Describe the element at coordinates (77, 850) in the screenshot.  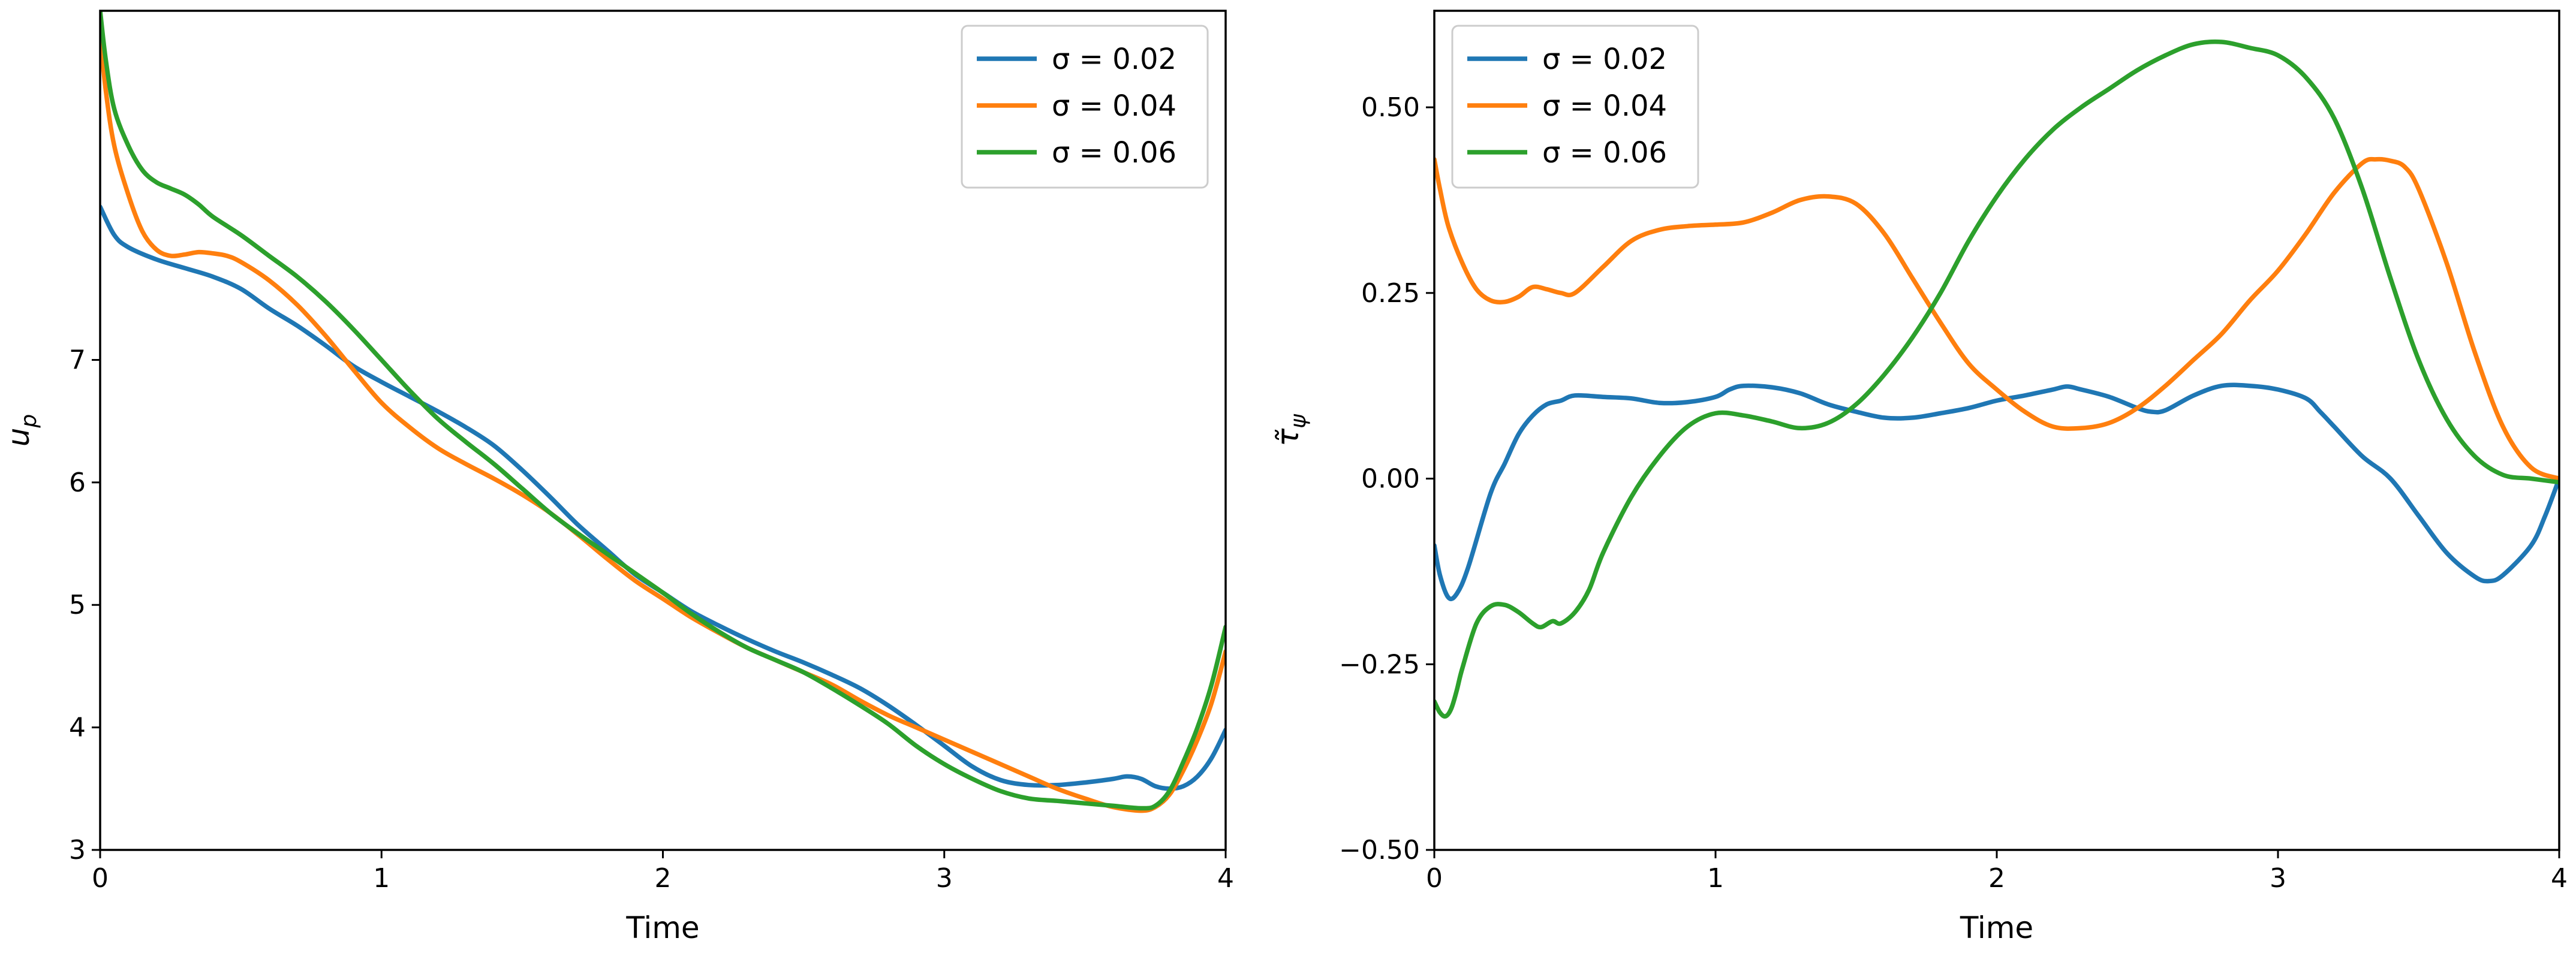
I see `y-tick-label: 3` at that location.